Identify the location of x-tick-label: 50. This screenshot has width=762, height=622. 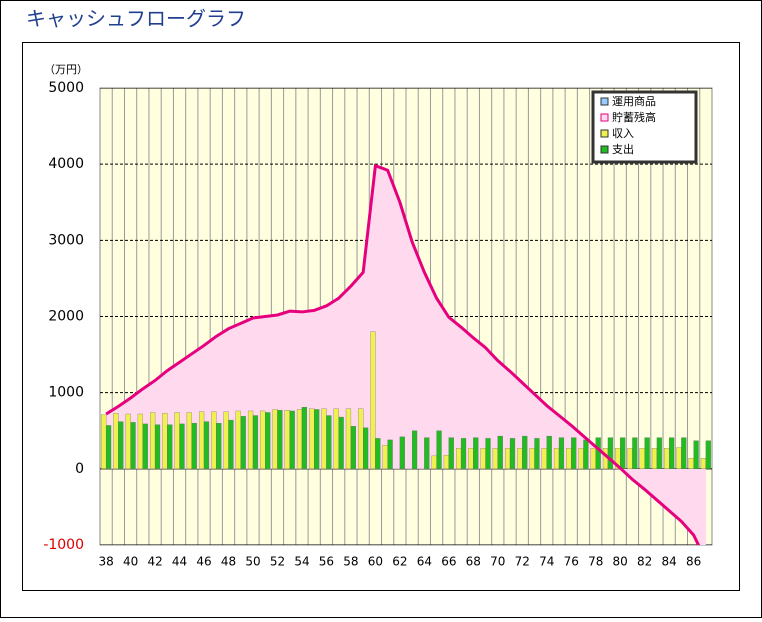
(252, 562).